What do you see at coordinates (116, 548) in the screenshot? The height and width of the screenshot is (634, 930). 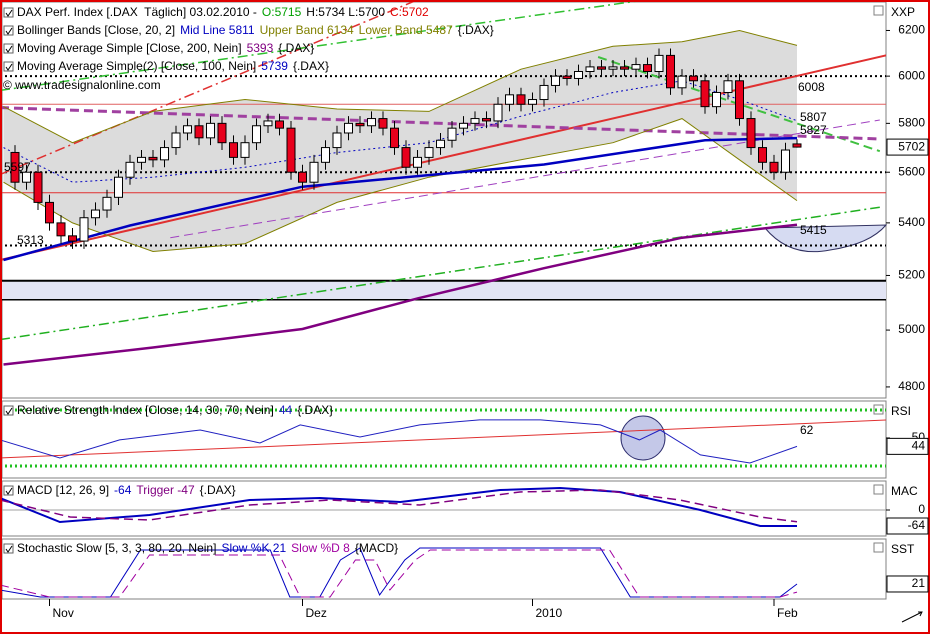 I see `legend-item: Stochastic Slow [5, 3, 3, 80, 20, Nein]` at bounding box center [116, 548].